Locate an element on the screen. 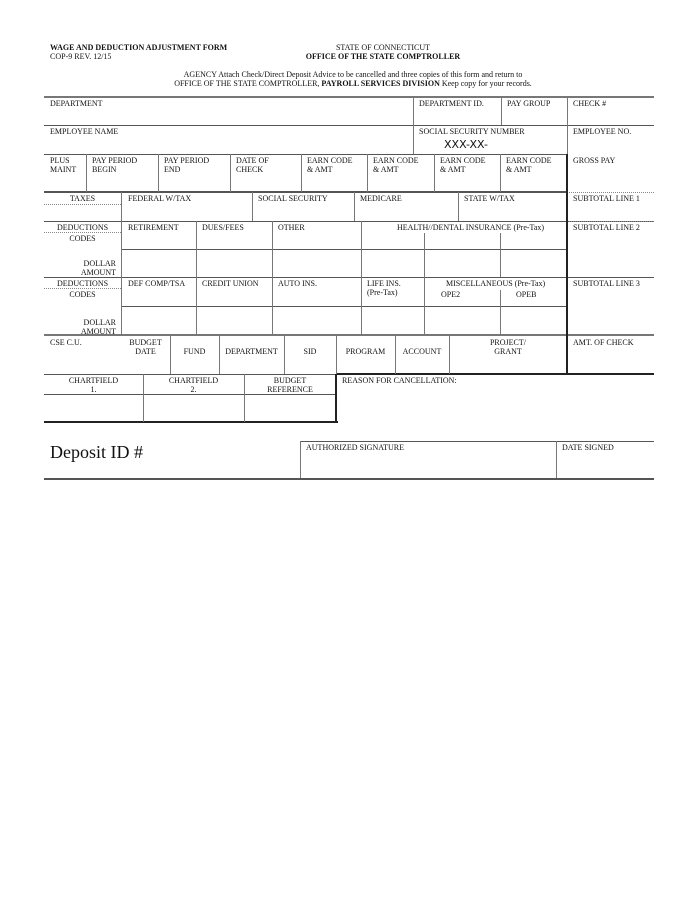  federal-tax-field: FEDERAL W/TAX is located at coordinates (160, 198).